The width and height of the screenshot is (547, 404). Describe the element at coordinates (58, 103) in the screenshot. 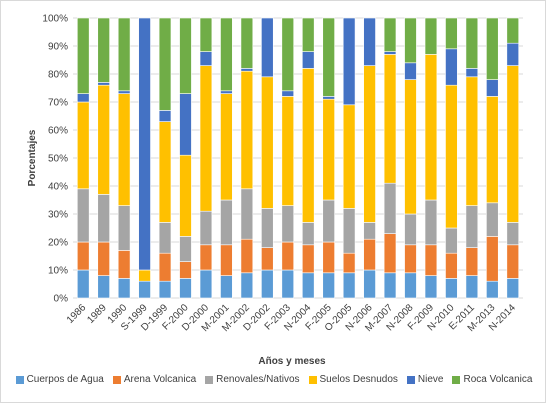

I see `y-tick-label: 70%` at that location.